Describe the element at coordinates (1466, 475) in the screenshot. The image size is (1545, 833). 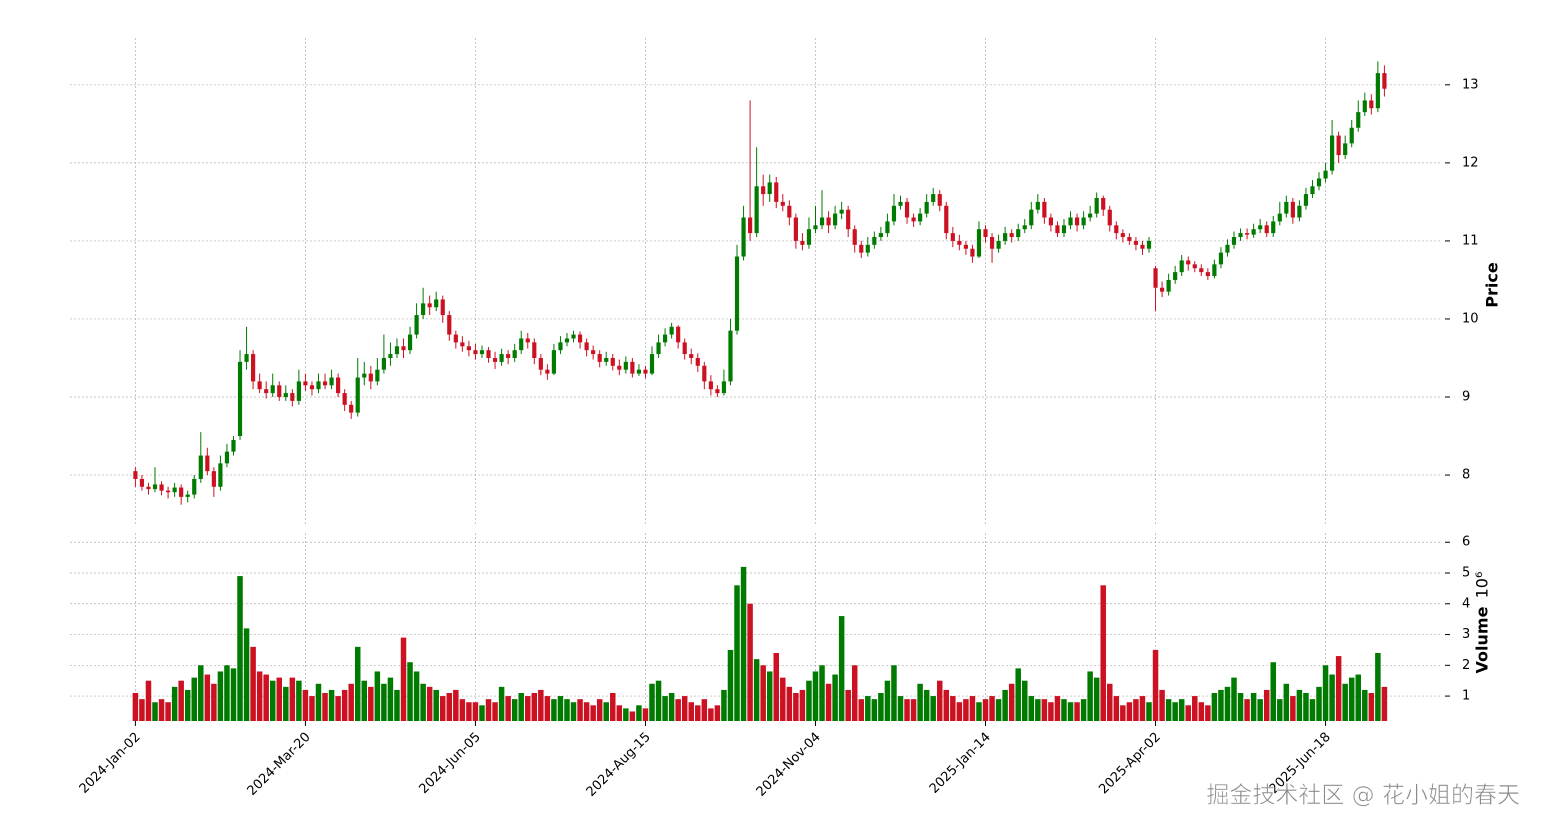
I see `y-tick-label: 8` at that location.